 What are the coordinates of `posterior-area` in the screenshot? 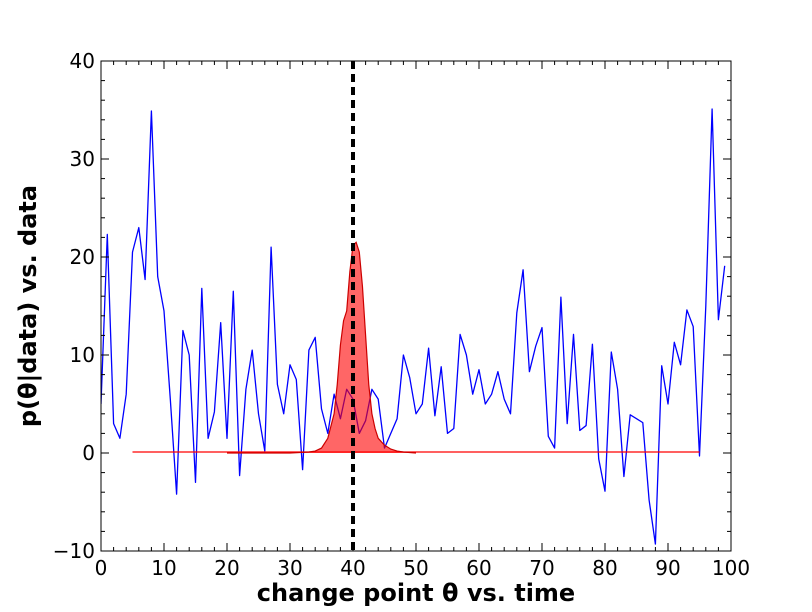 It's located at (321, 347).